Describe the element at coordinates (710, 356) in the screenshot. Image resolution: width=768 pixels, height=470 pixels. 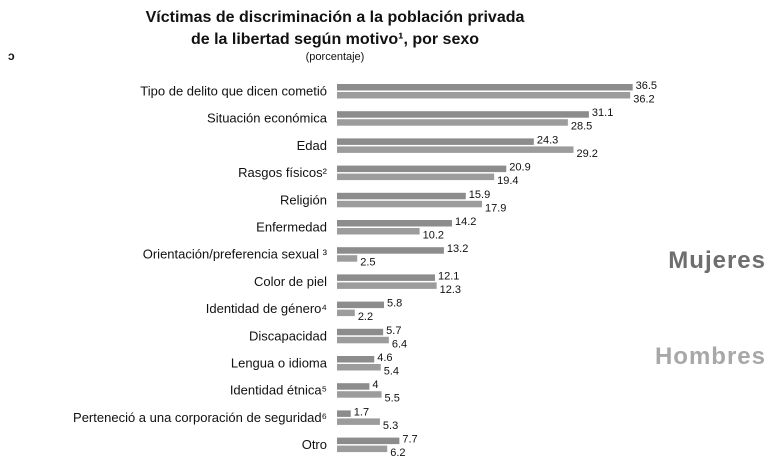
I see `legend-hombres: Hombres` at that location.